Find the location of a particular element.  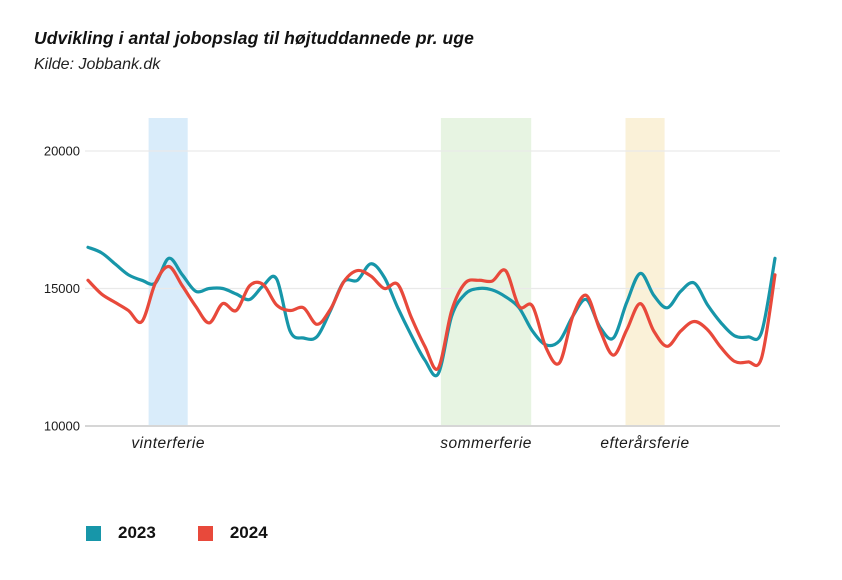

legend-item-2023: 2023 is located at coordinates (121, 533).